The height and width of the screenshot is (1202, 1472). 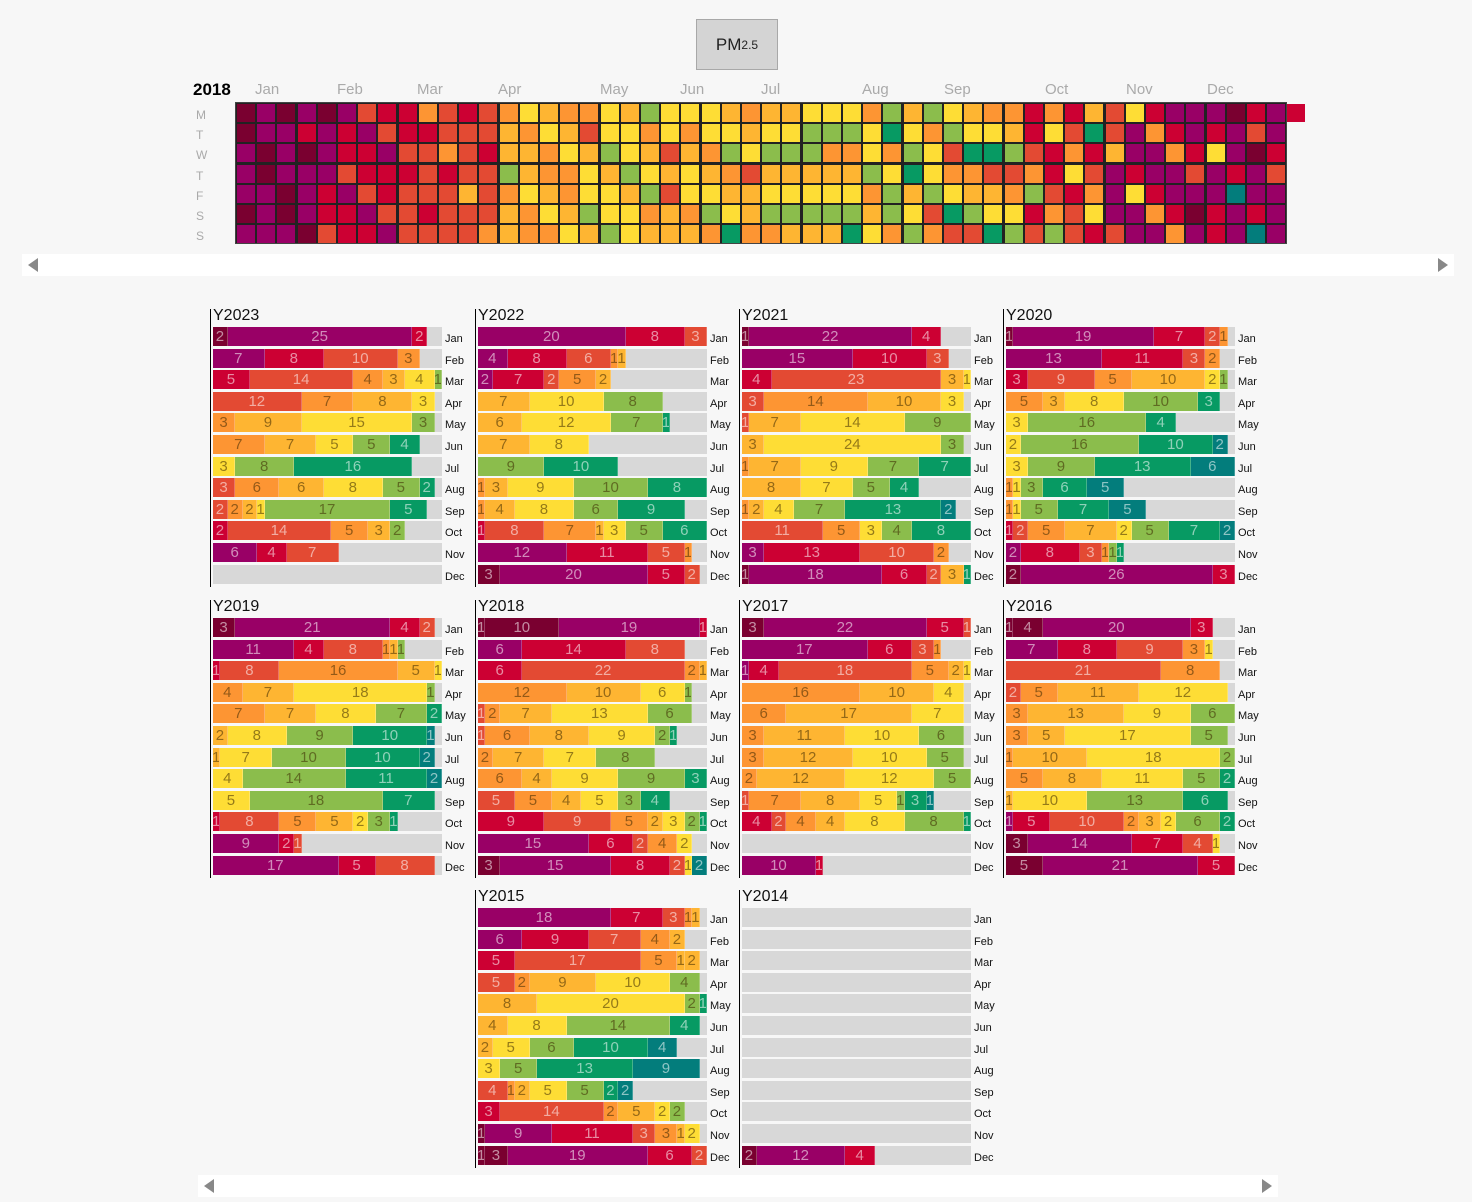 I want to click on bar-segment: 20, so click(x=1116, y=627).